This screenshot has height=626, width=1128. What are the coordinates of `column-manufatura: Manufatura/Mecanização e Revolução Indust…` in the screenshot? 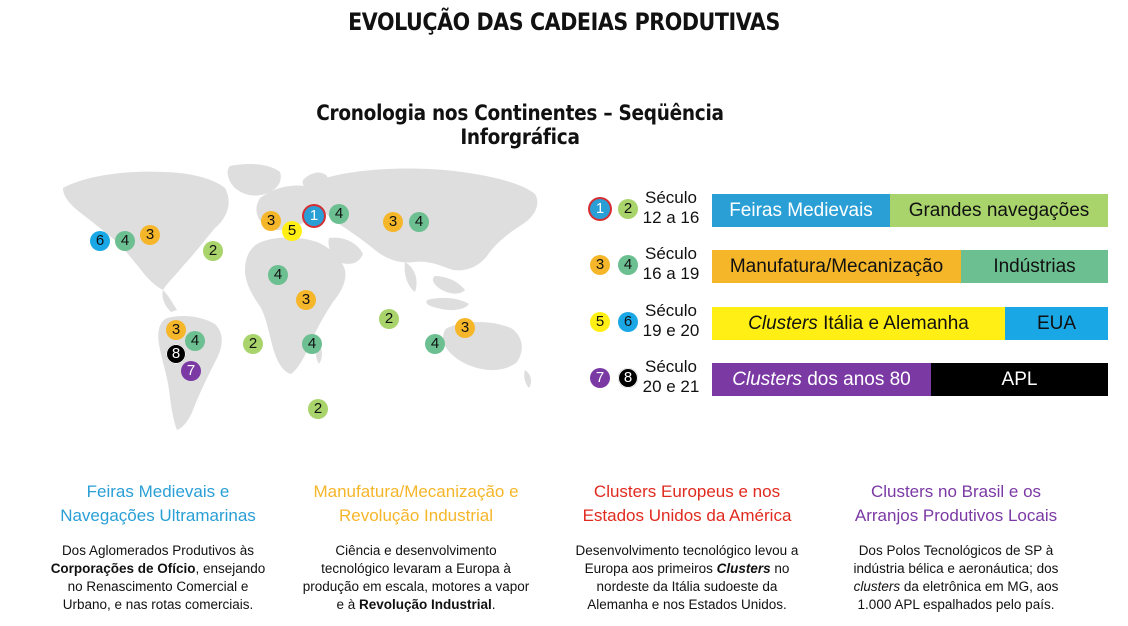 It's located at (416, 547).